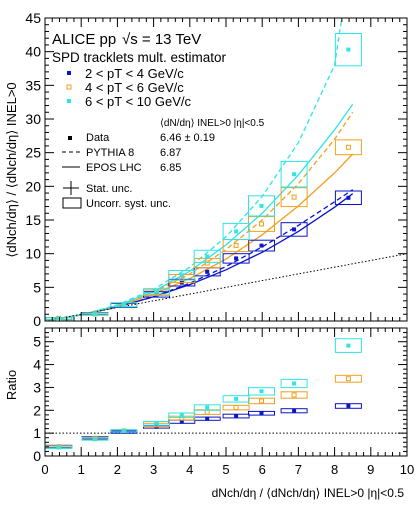 The height and width of the screenshot is (514, 415). I want to click on legend-syst-box, so click(72, 203).